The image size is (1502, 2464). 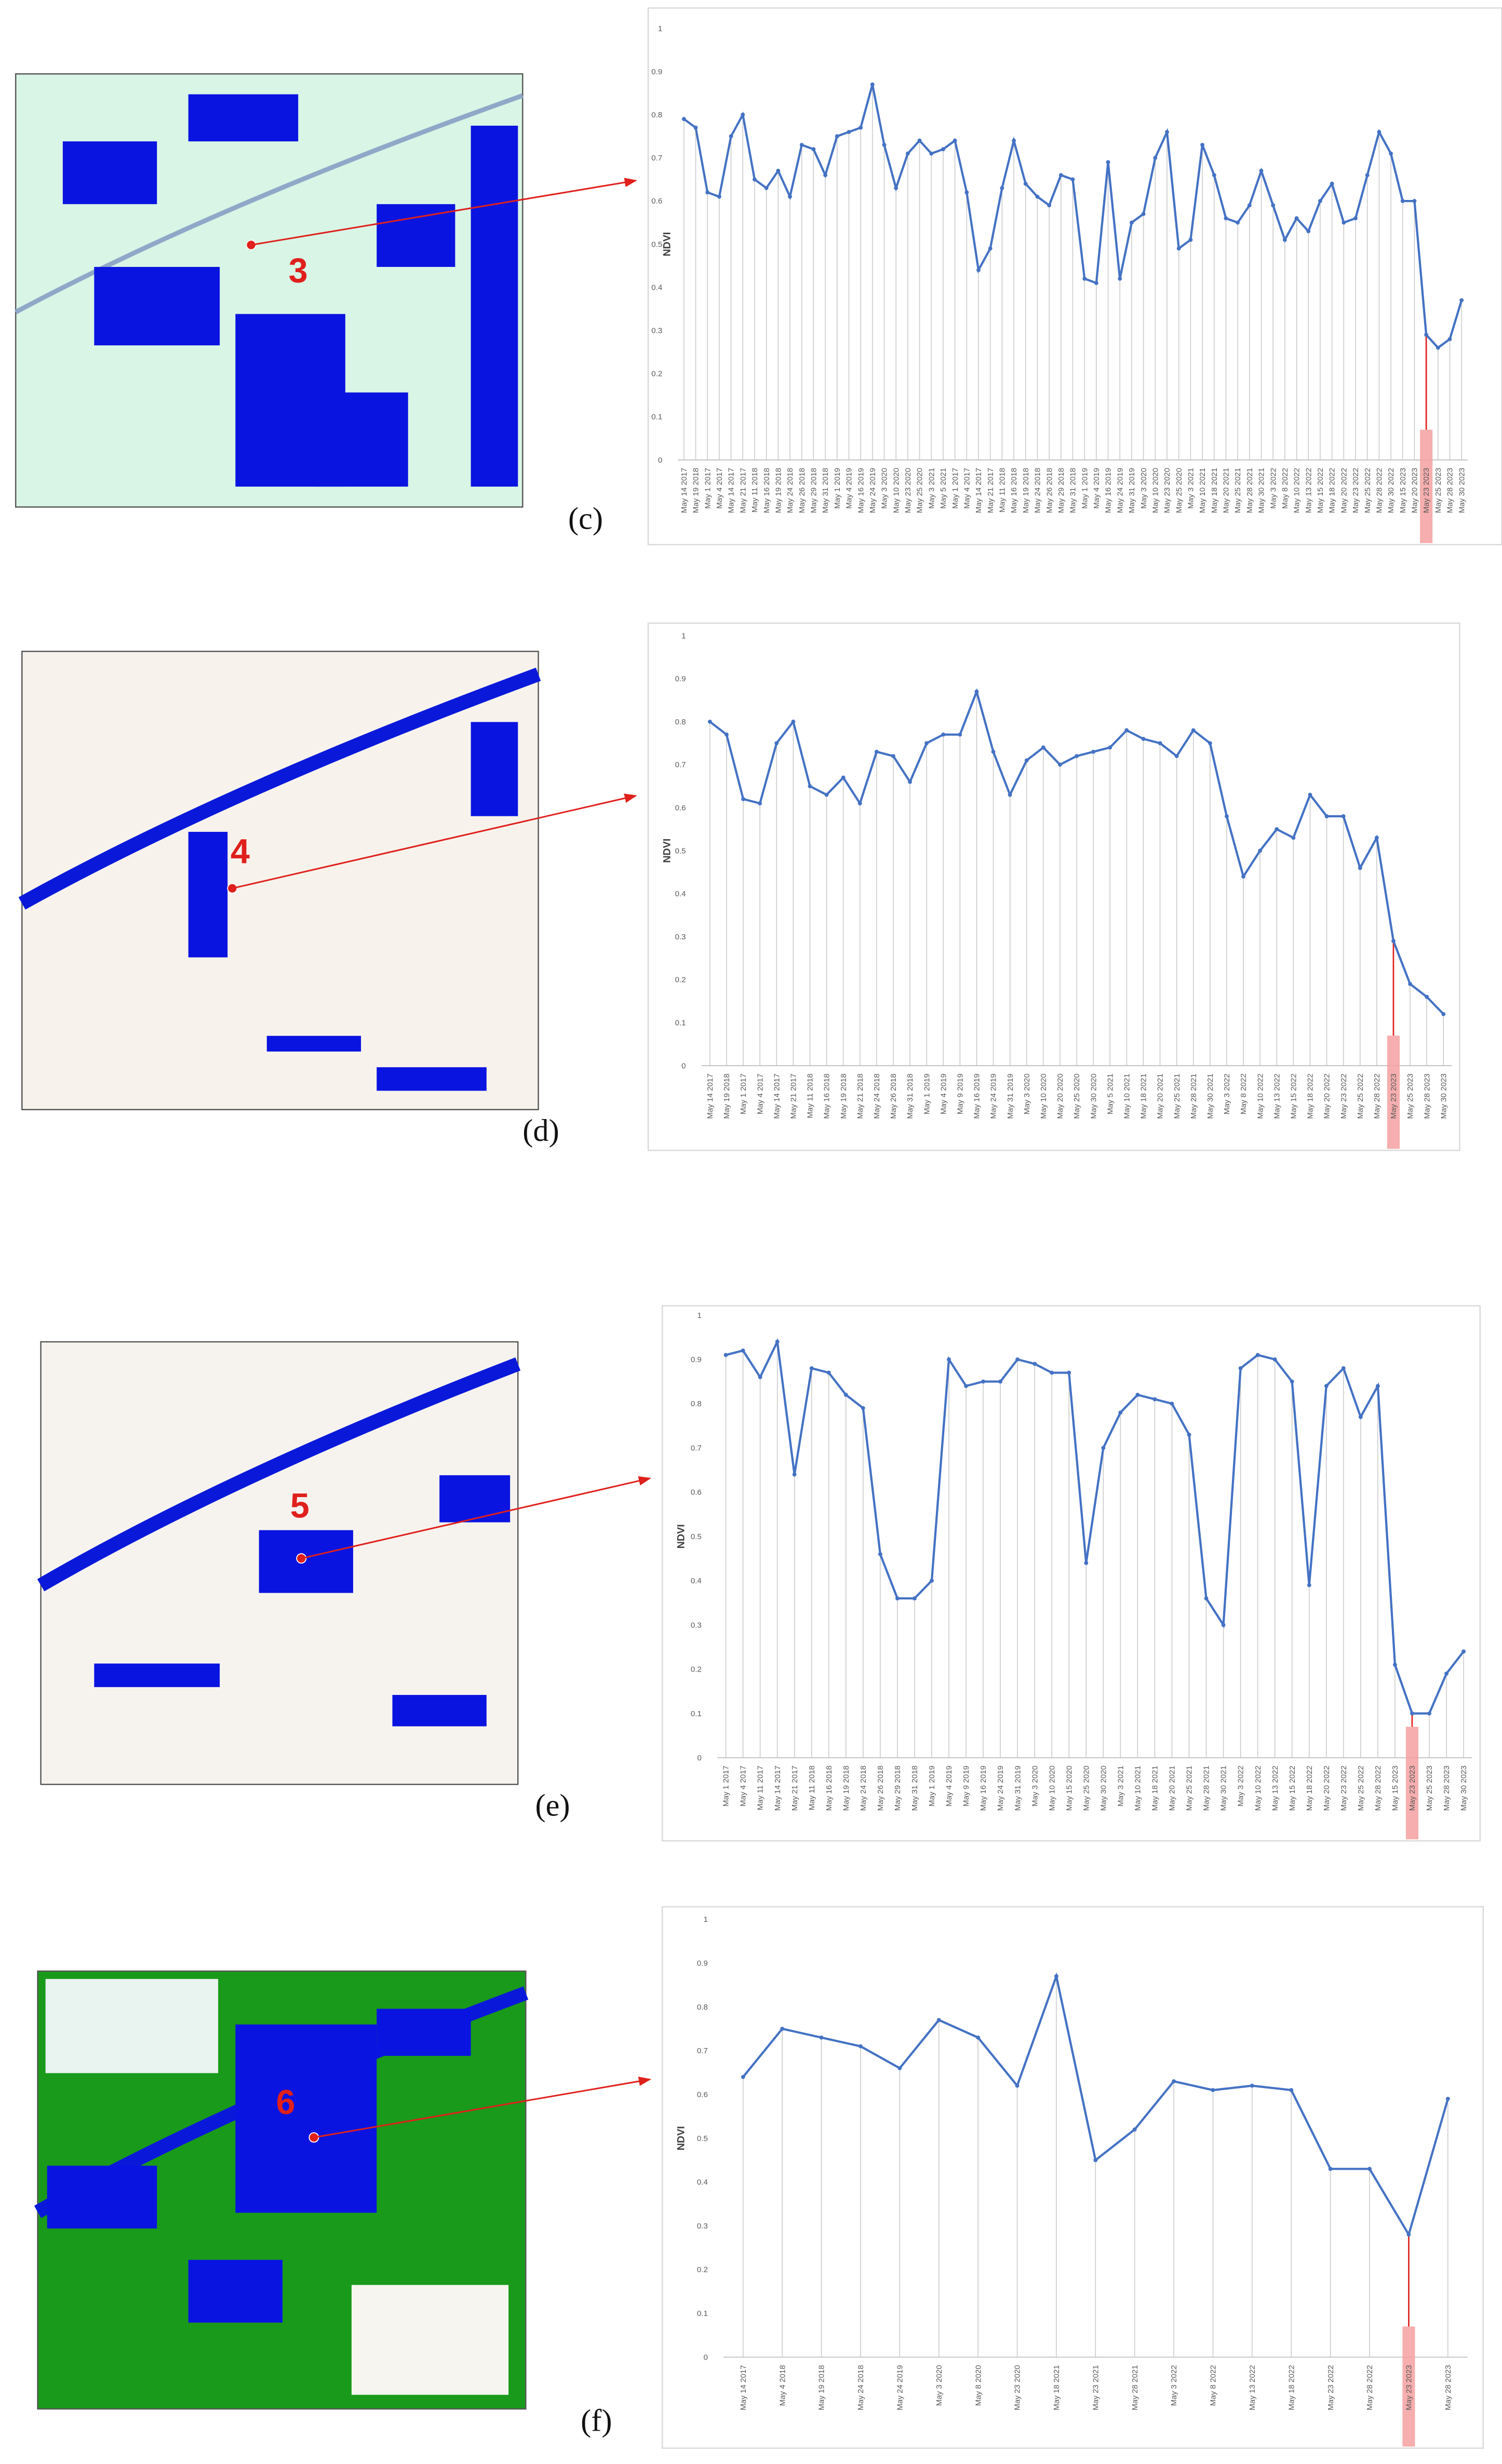 What do you see at coordinates (1002, 491) in the screenshot?
I see `x-tick-label: May 11 2018` at bounding box center [1002, 491].